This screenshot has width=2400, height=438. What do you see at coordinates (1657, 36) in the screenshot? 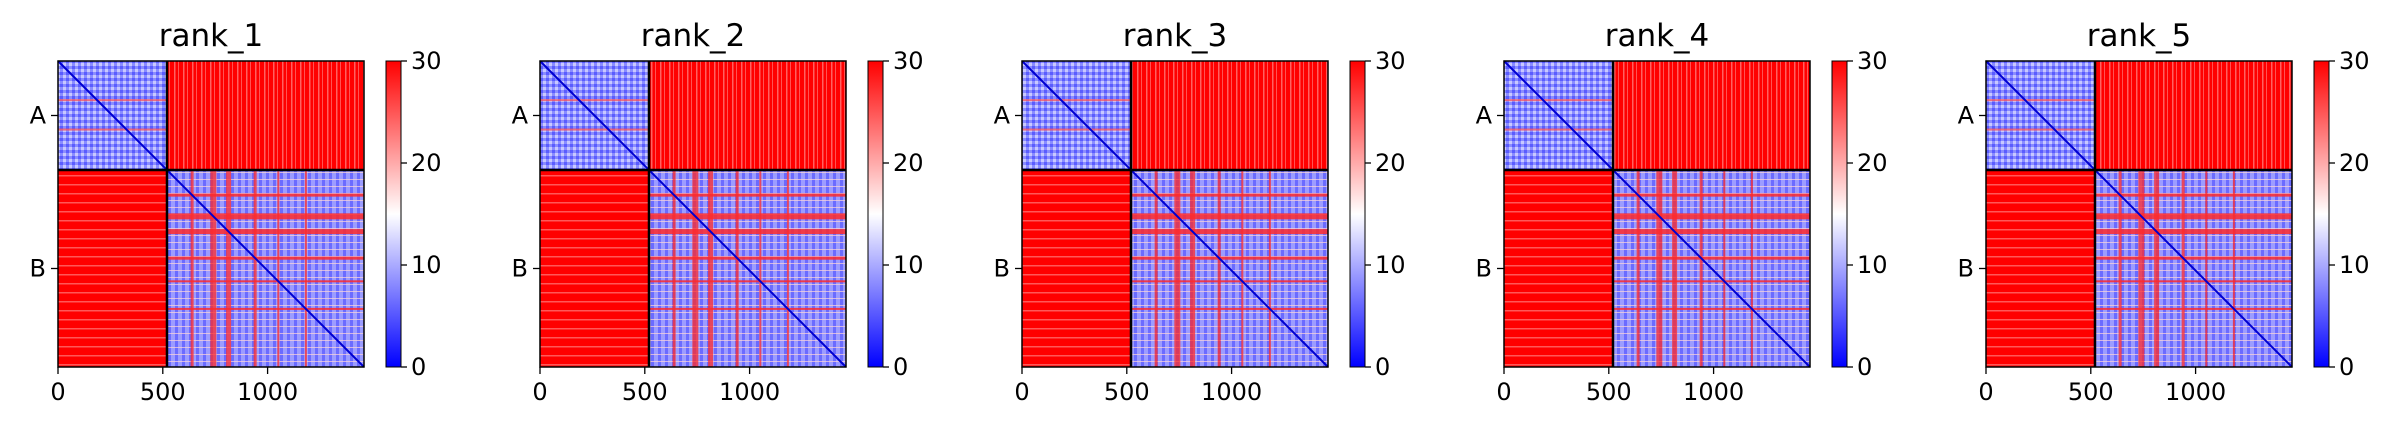
I see `panel-title: rank_4` at bounding box center [1657, 36].